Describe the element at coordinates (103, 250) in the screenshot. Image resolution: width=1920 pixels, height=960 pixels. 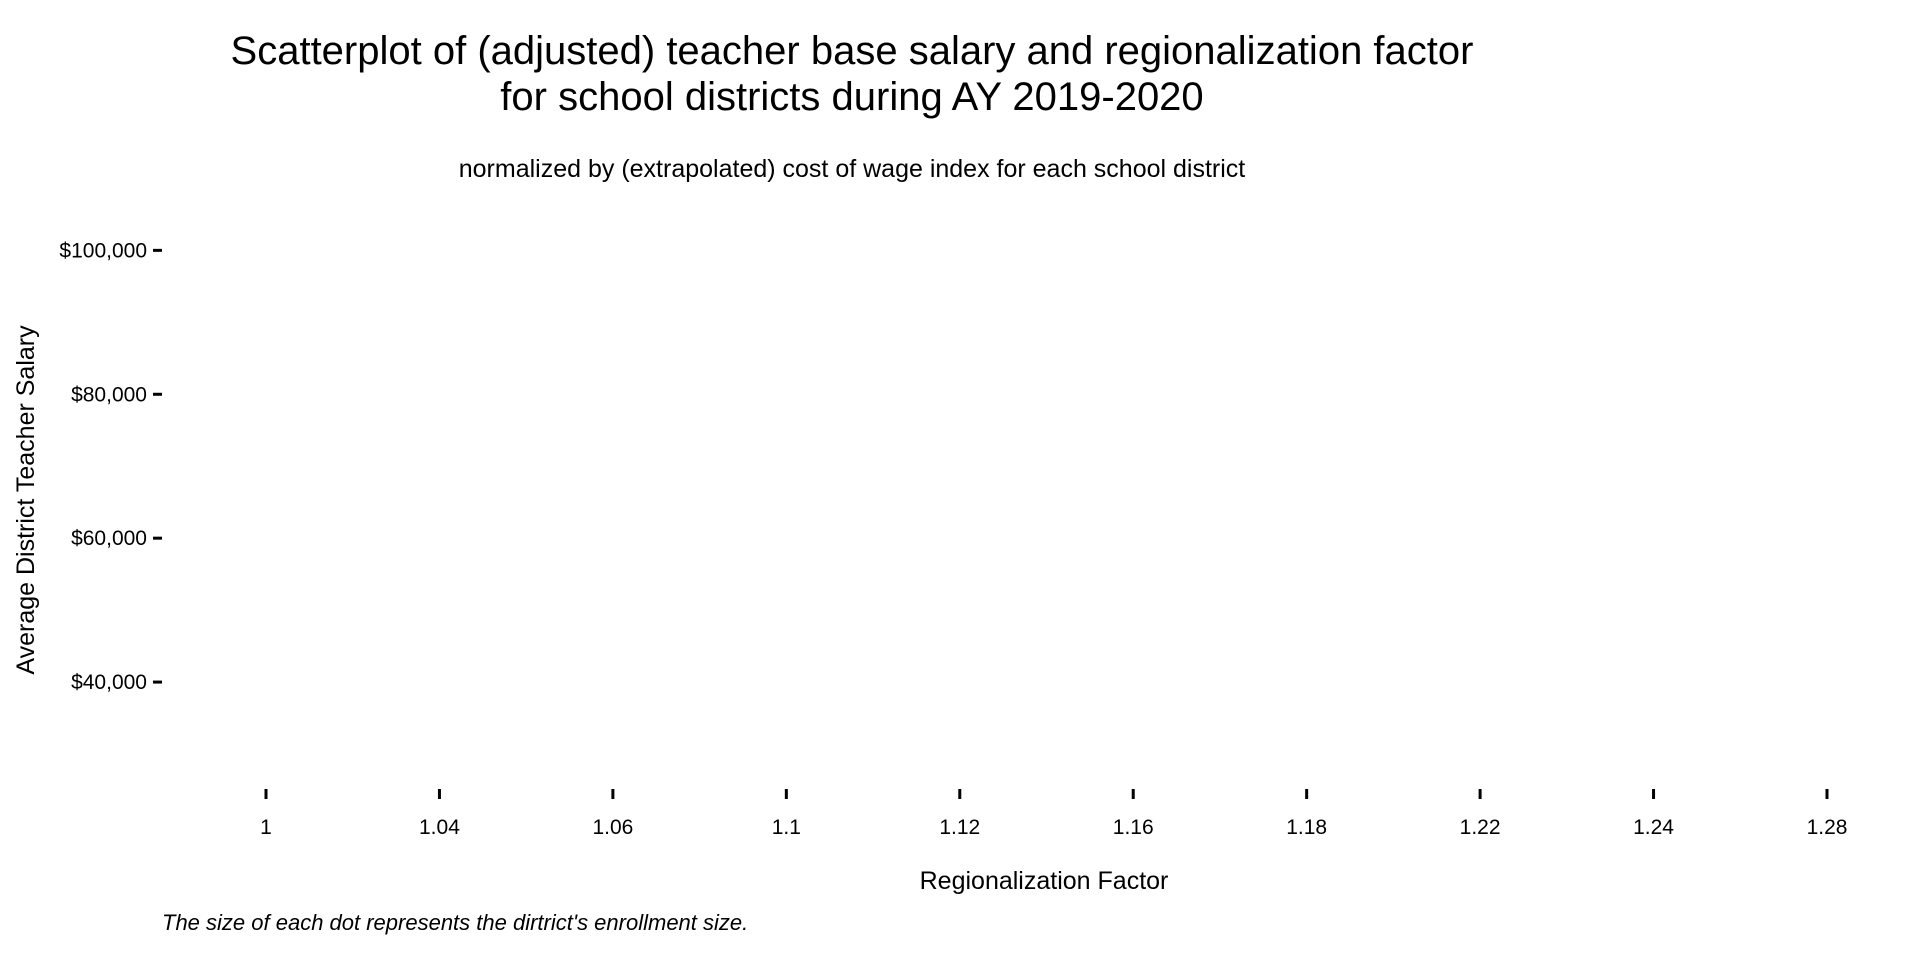
I see `y-tick-label: $100,000` at that location.